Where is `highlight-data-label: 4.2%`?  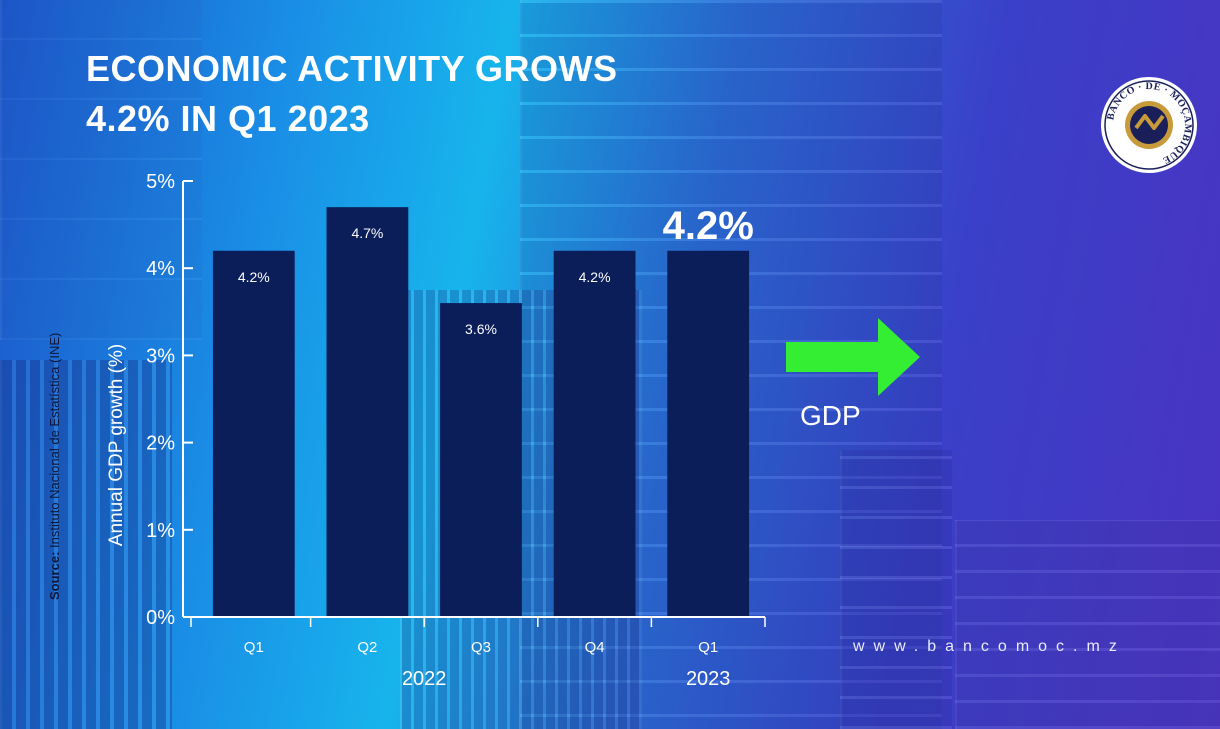 highlight-data-label: 4.2% is located at coordinates (708, 226).